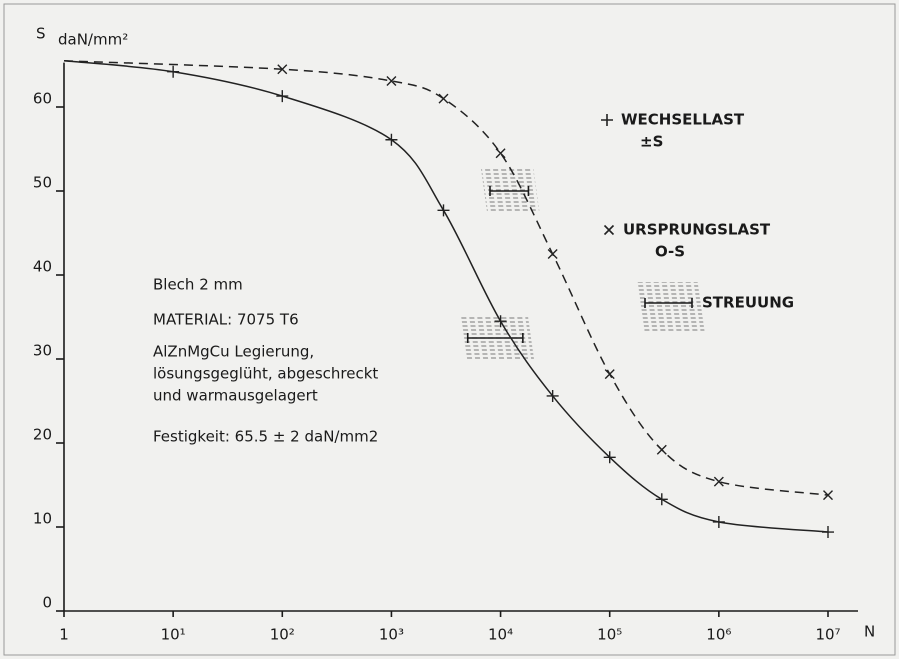 The width and height of the screenshot is (899, 659). Describe the element at coordinates (718, 635) in the screenshot. I see `x-tick-label: 10⁶` at that location.